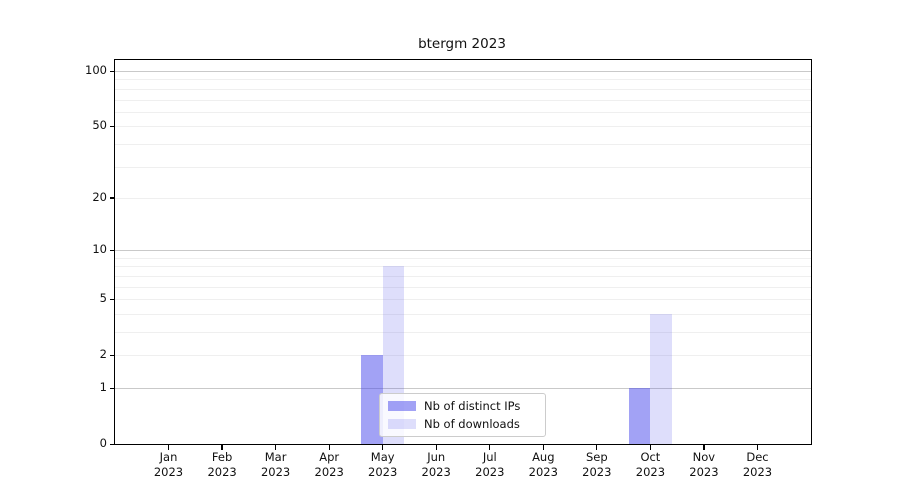 The height and width of the screenshot is (500, 900). Describe the element at coordinates (329, 464) in the screenshot. I see `x-tick-label: Apr 2023` at that location.